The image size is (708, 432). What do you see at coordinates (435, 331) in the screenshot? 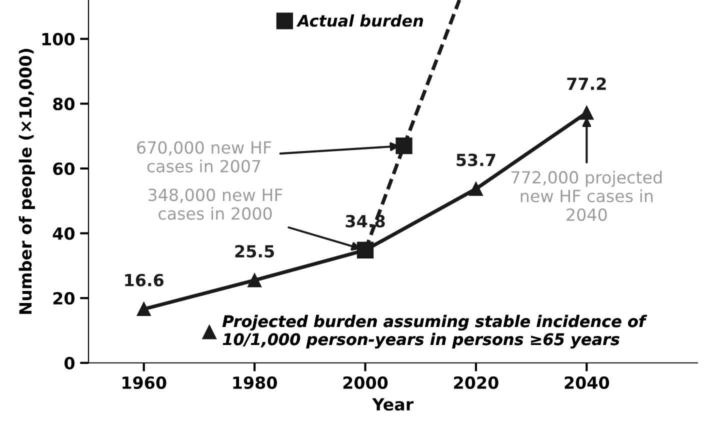
I see `legend-label: Projected burden assuming stable incidence of 10/1,000 person-years in persons ≥65 years` at bounding box center [435, 331].